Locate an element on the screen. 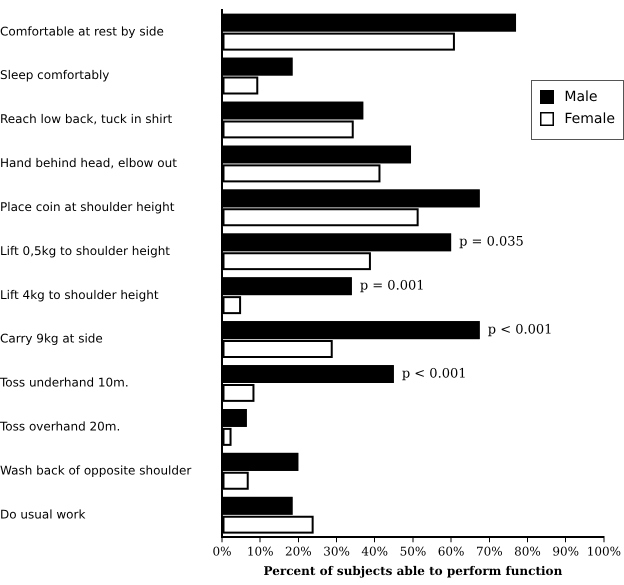 The height and width of the screenshot is (585, 624). y-tick-label: Lift 0,5kg to shoulder height is located at coordinates (85, 251).